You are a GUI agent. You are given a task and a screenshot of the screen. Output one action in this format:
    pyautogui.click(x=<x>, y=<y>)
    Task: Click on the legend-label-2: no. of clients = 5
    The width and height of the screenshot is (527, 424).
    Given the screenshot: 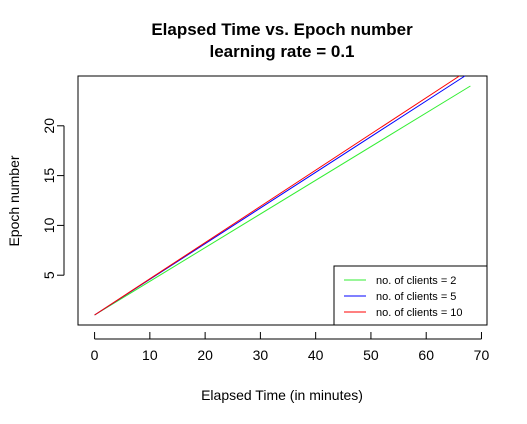 What is the action you would take?
    pyautogui.click(x=416, y=297)
    